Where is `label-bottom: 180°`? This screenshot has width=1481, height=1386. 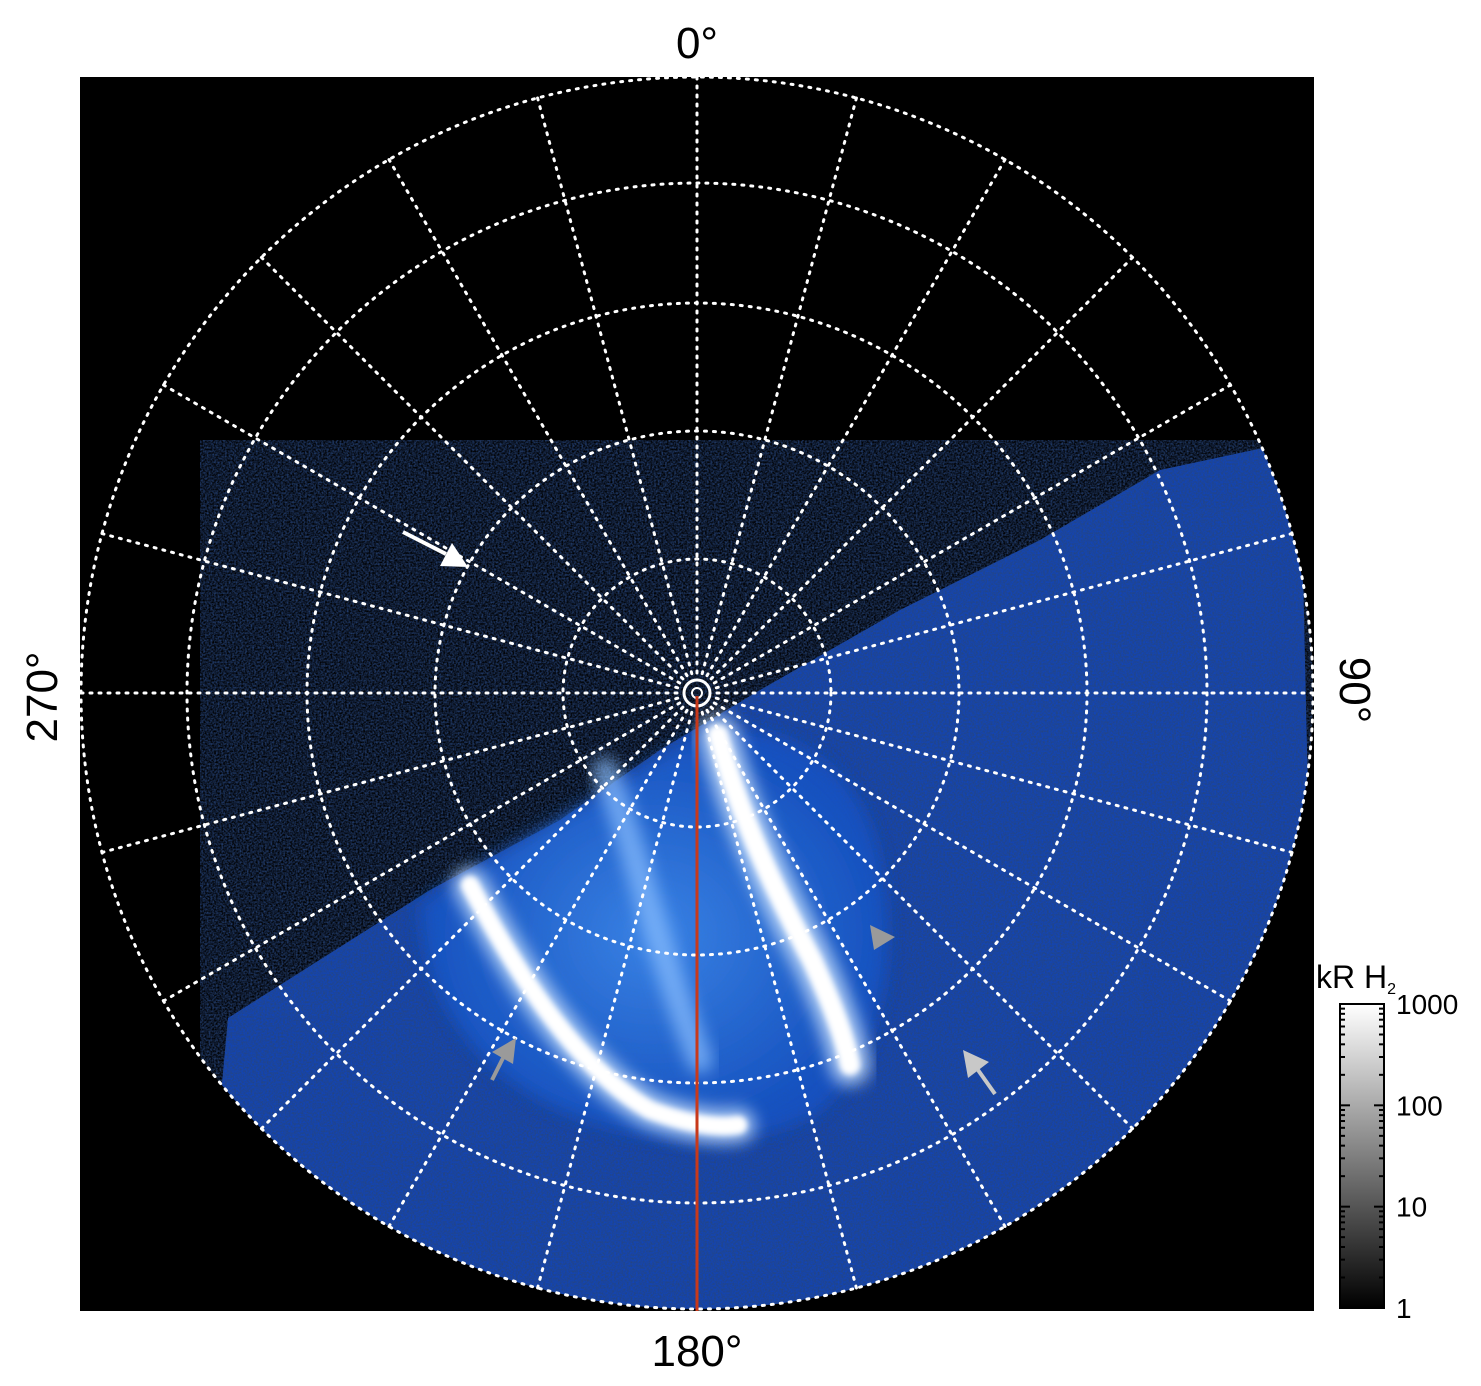 label-bottom: 180° is located at coordinates (696, 1351).